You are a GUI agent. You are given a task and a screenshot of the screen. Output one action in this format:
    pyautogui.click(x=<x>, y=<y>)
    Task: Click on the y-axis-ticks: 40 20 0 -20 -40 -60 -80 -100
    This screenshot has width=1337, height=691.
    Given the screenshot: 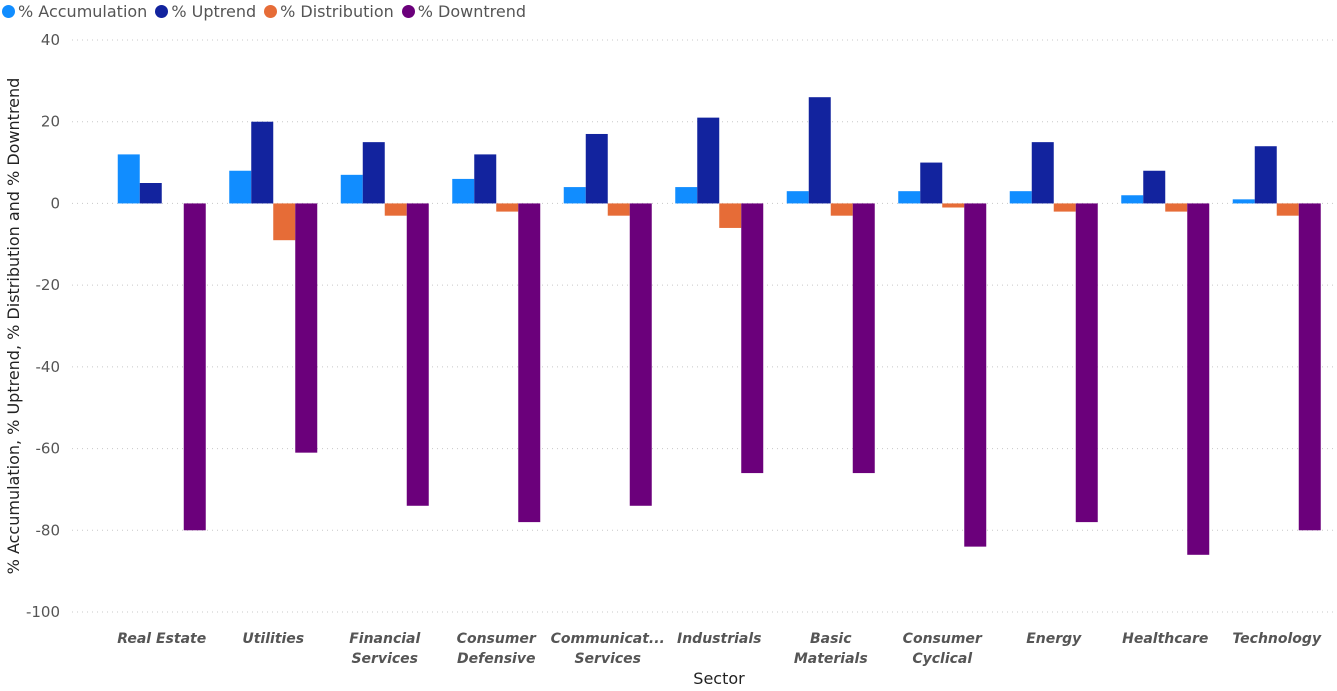 What is the action you would take?
    pyautogui.click(x=43, y=326)
    